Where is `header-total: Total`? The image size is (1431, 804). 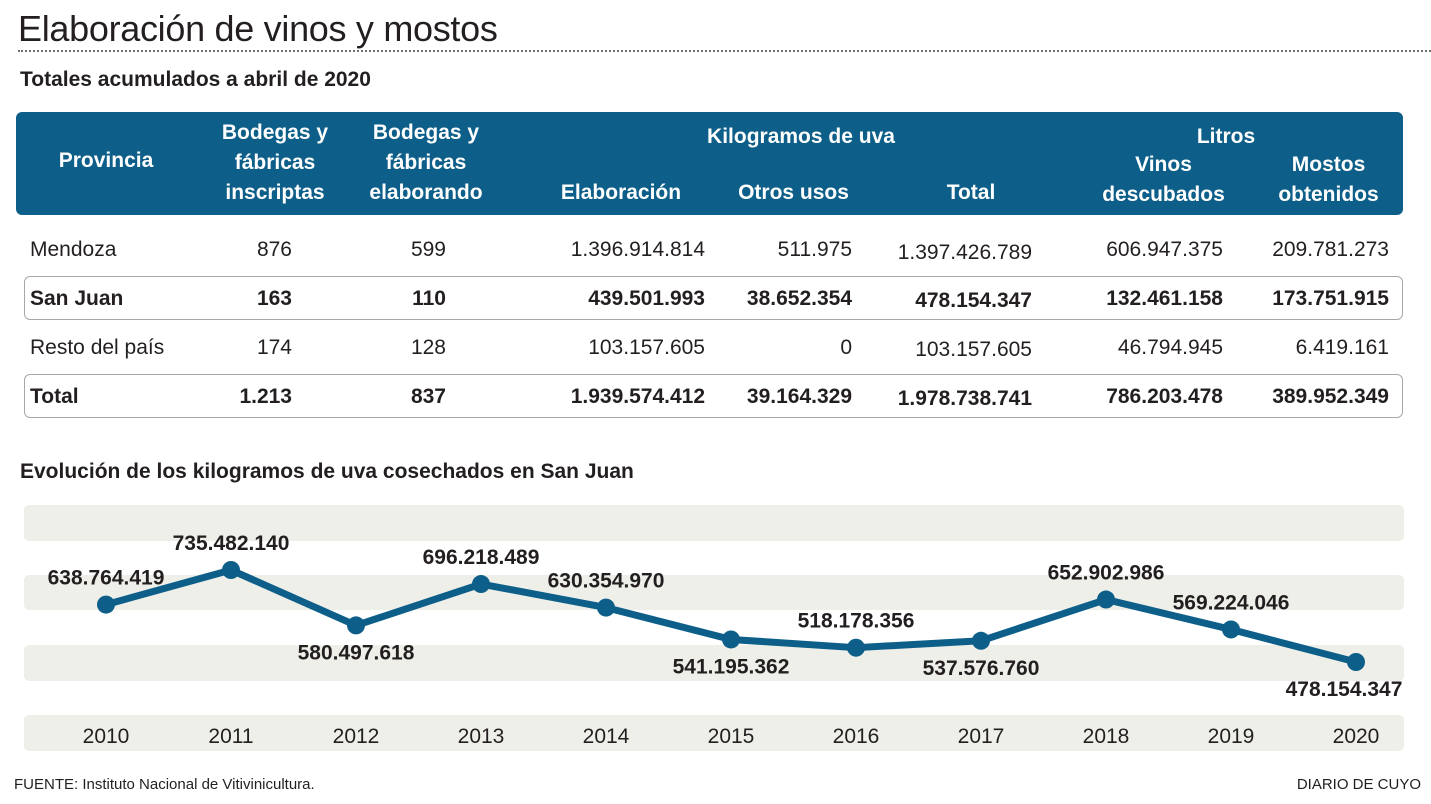
header-total: Total is located at coordinates (971, 192).